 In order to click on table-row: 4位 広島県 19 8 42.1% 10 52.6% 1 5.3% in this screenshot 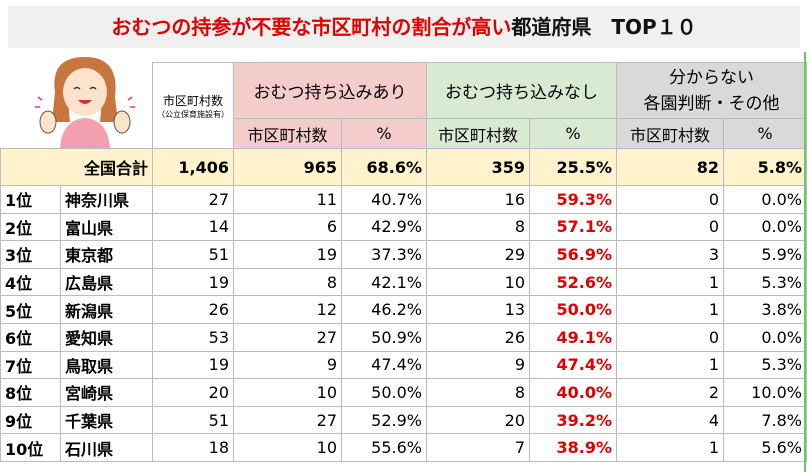, I will do `click(403, 282)`.